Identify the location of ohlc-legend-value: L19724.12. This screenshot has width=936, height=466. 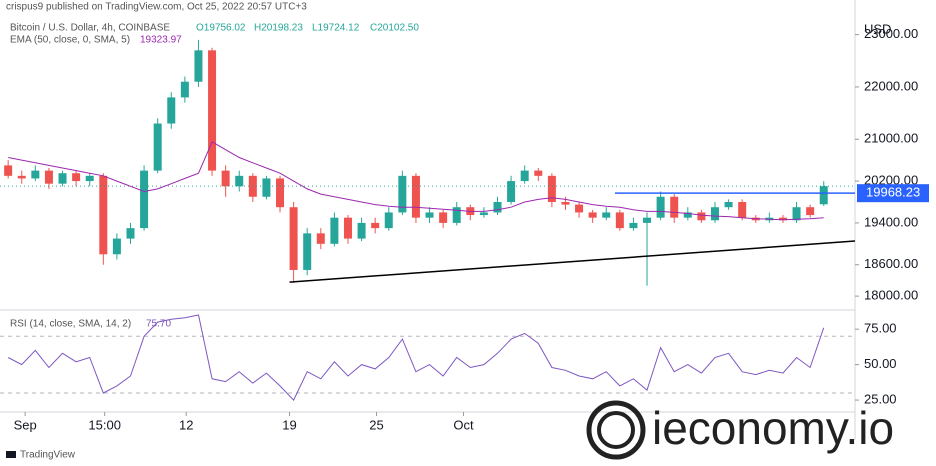
(336, 28).